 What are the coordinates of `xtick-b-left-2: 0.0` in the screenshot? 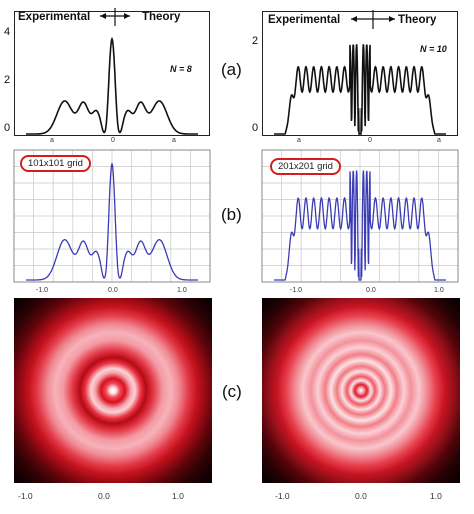 It's located at (113, 290).